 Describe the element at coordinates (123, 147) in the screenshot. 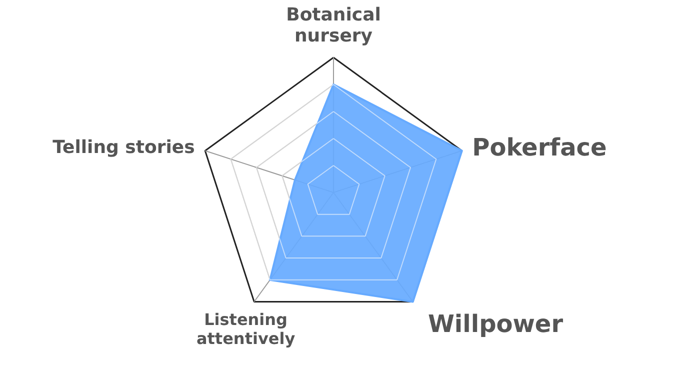

I see `spoke-label: Telling stories` at that location.